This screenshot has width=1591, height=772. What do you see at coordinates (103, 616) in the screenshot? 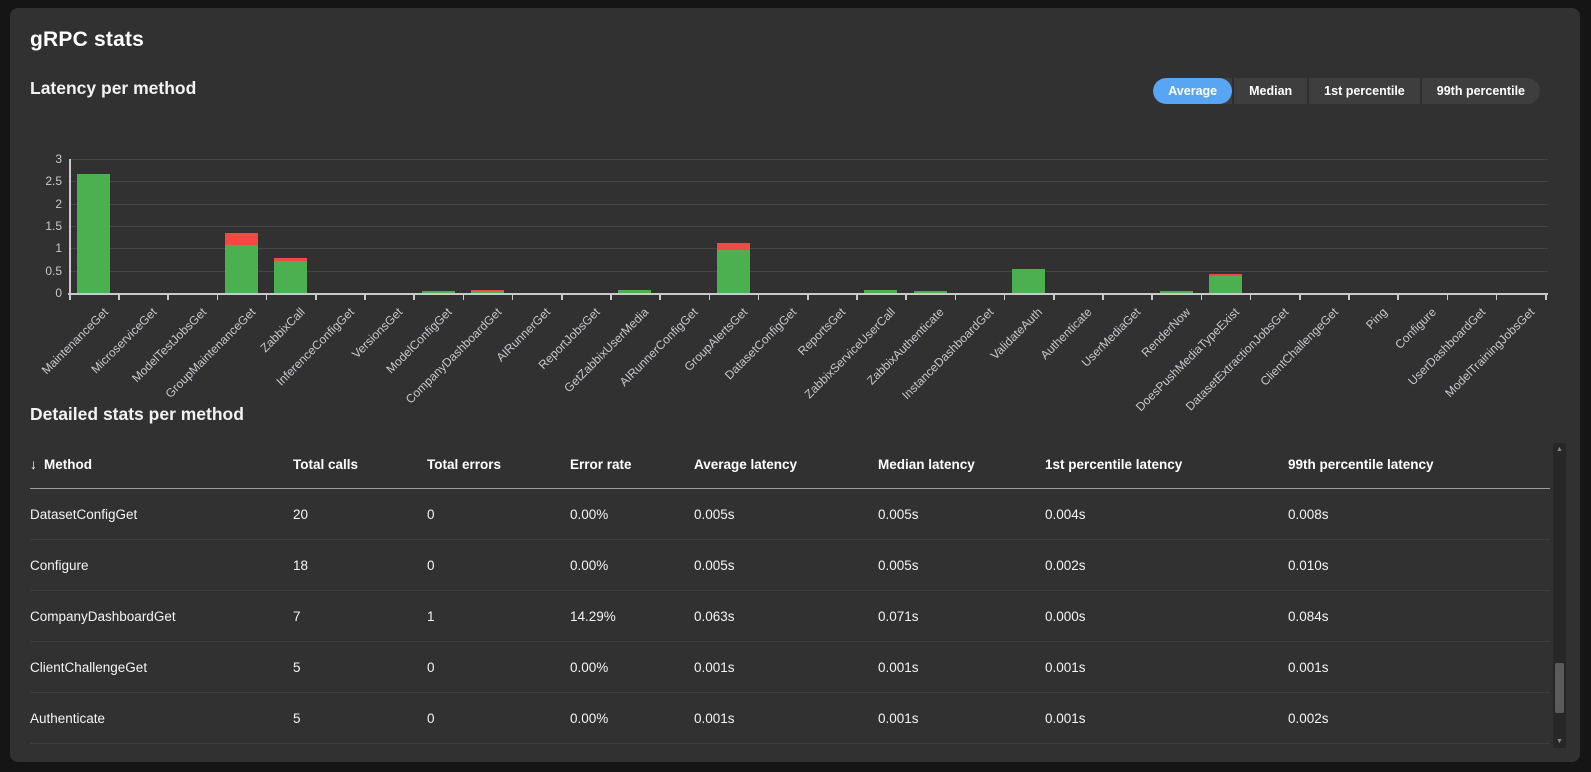
I see `method-name-cell: CompanyDashboardGet` at bounding box center [103, 616].